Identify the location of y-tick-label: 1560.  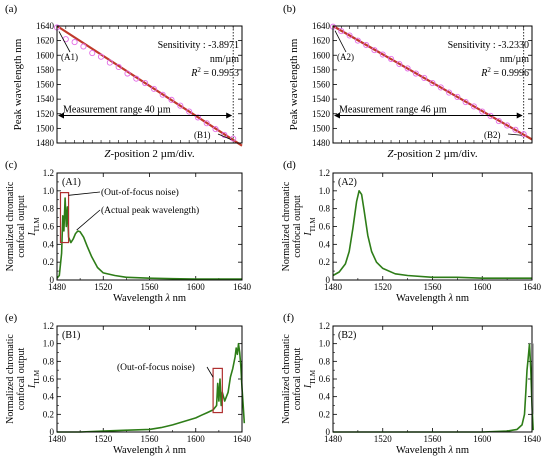
(45, 85).